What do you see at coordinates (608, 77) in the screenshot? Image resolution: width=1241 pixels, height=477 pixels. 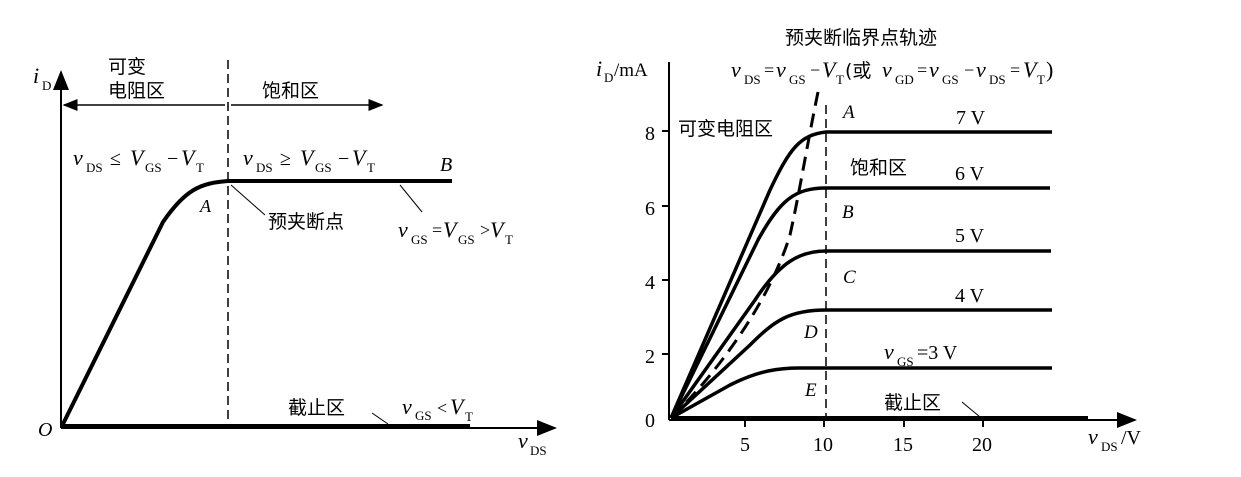 I see `svg-text: D` at bounding box center [608, 77].